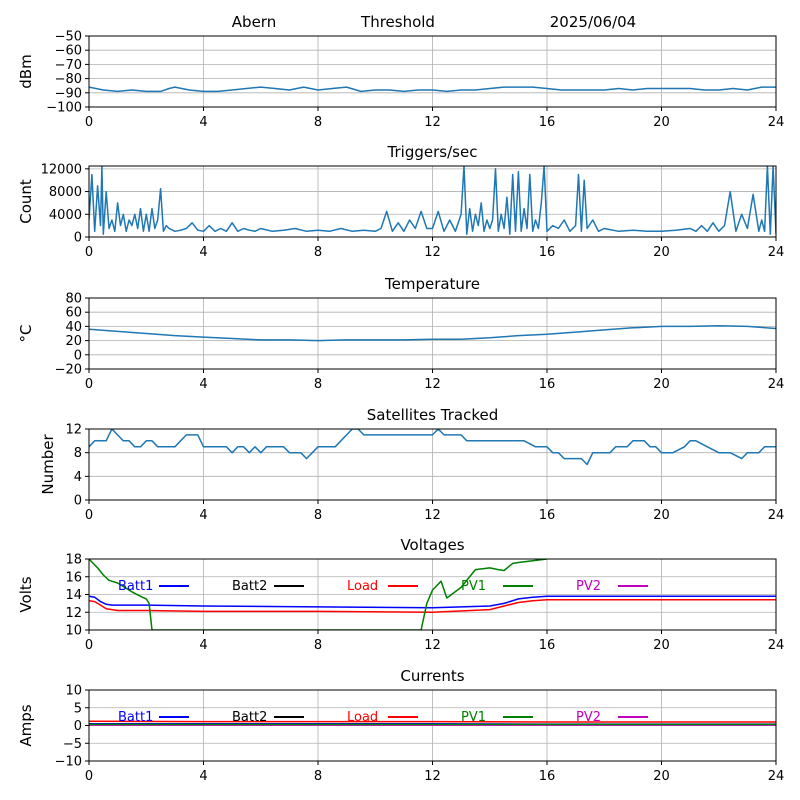 The image size is (800, 800). Describe the element at coordinates (400, 80) in the screenshot. I see `panel-1: 0 4 8 12 16 20 24 −100−90−80−70−60−50 dBm` at that location.